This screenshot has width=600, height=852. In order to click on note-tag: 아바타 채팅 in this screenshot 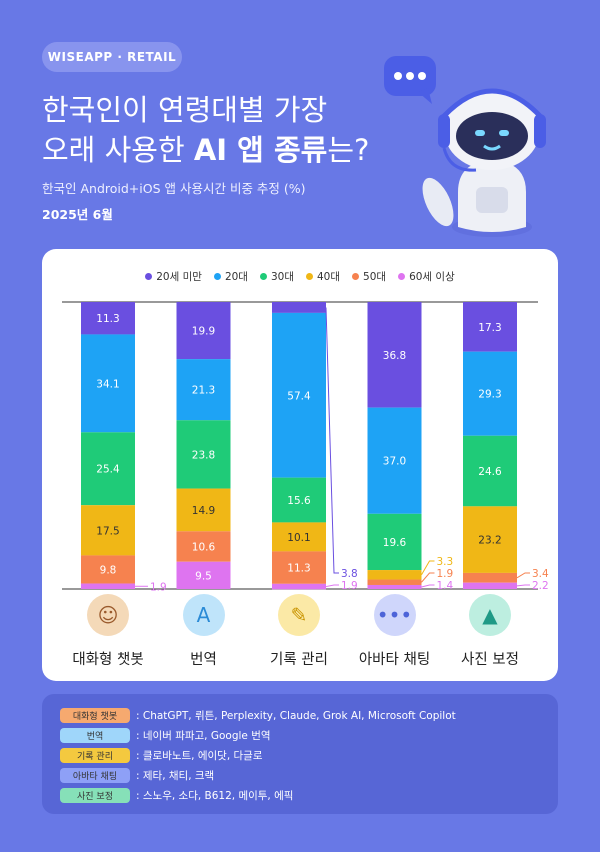, I will do `click(95, 775)`.